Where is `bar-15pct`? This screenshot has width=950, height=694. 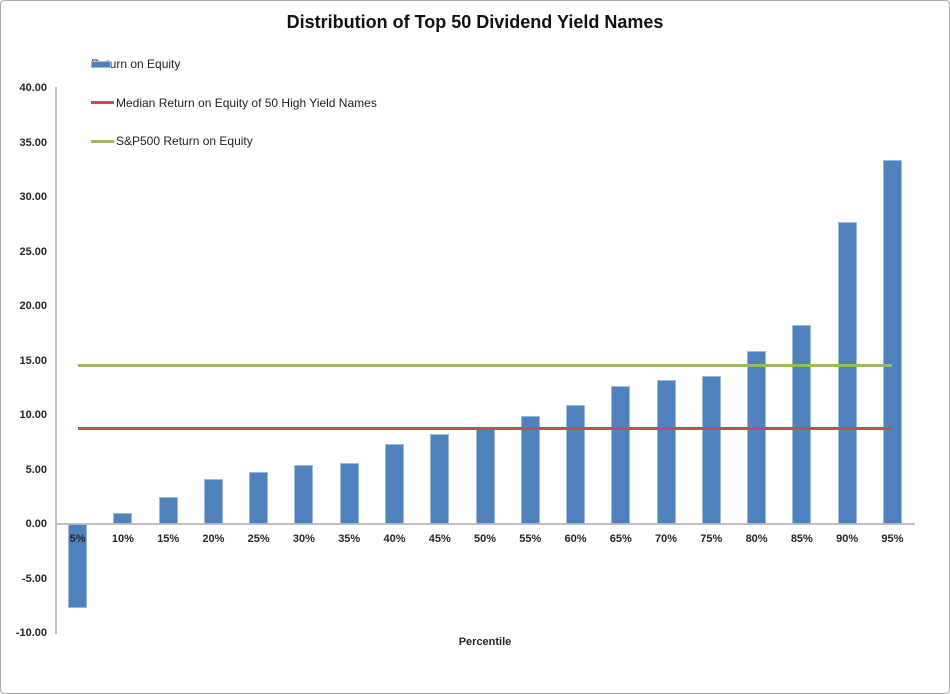 bar-15pct is located at coordinates (168, 510).